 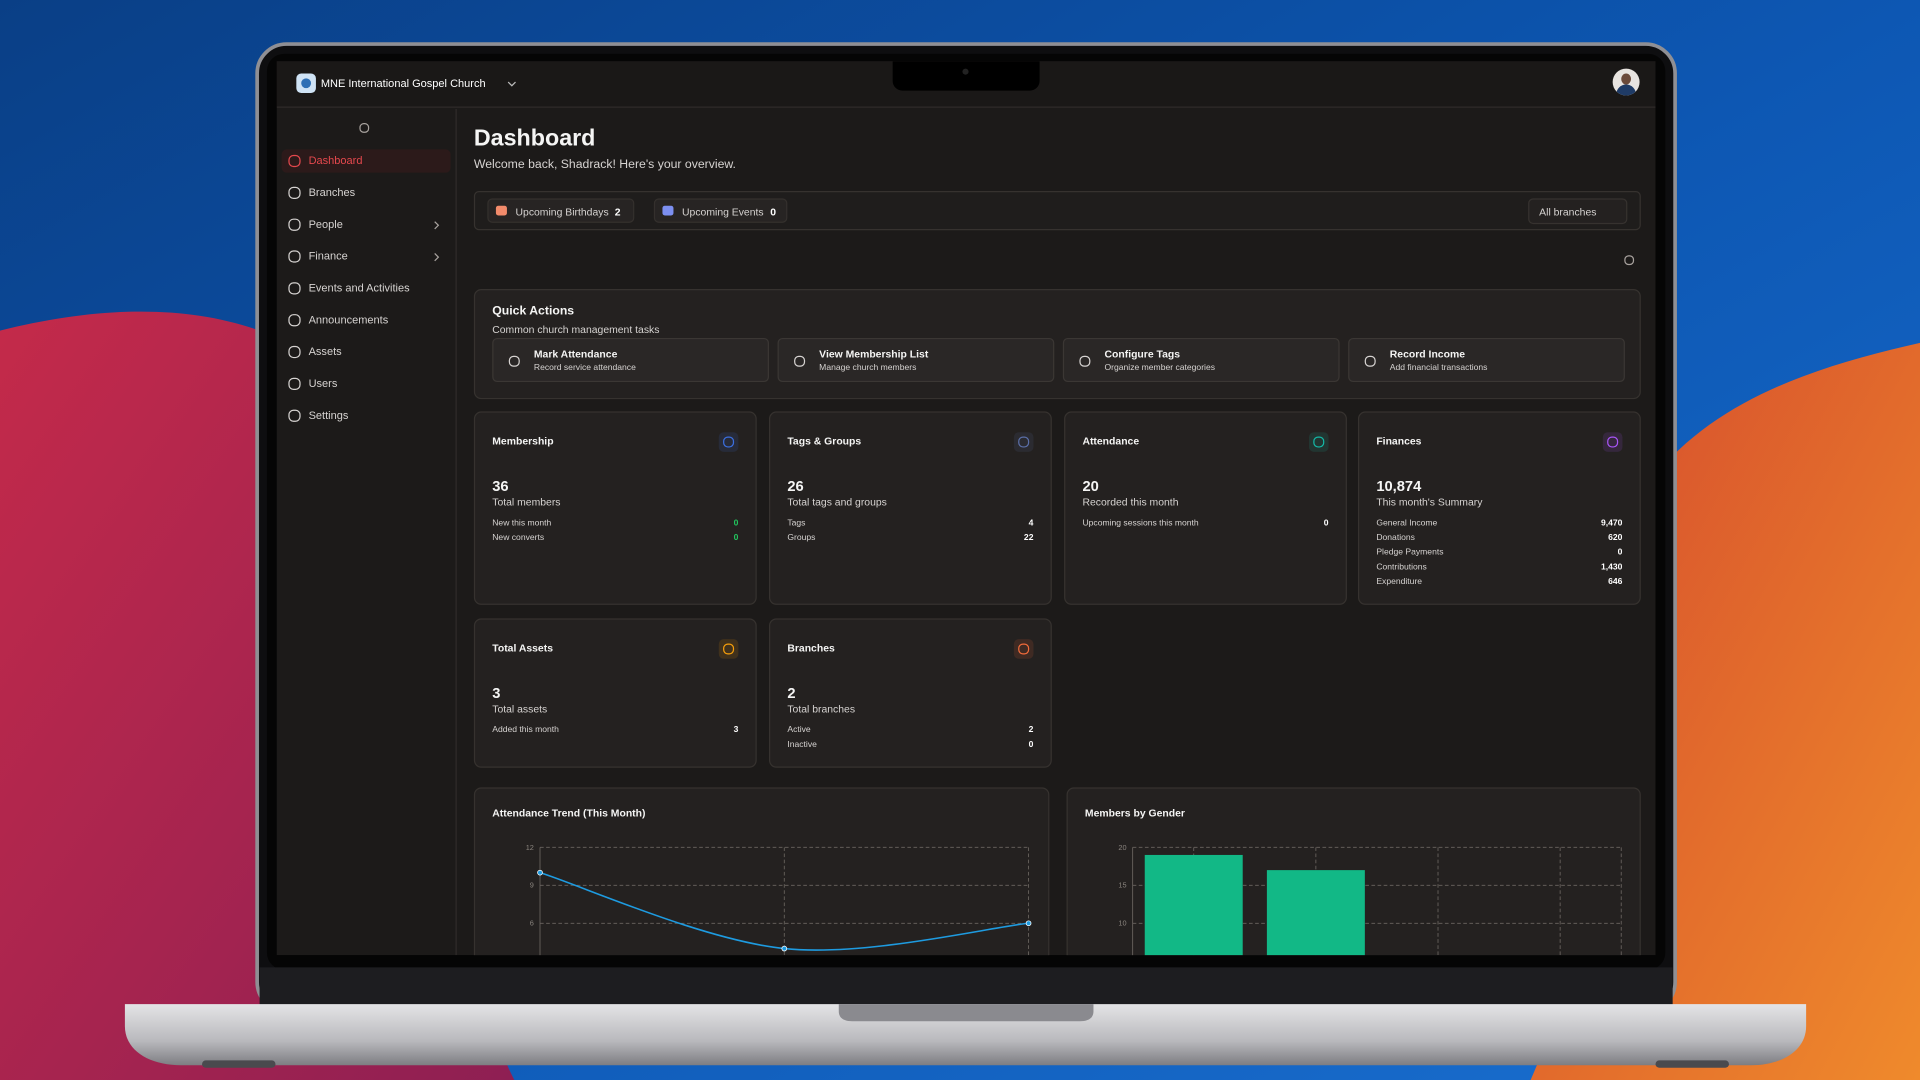 I want to click on chevron, so click(x=511, y=84).